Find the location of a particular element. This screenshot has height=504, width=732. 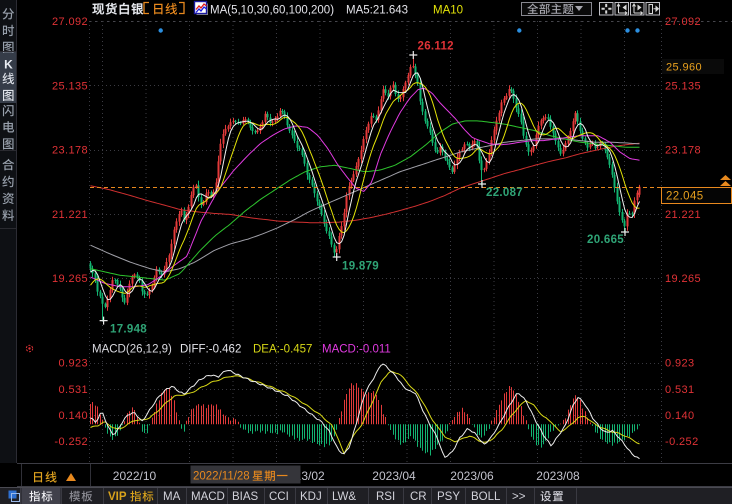

svg-text: BIAS is located at coordinates (245, 497).